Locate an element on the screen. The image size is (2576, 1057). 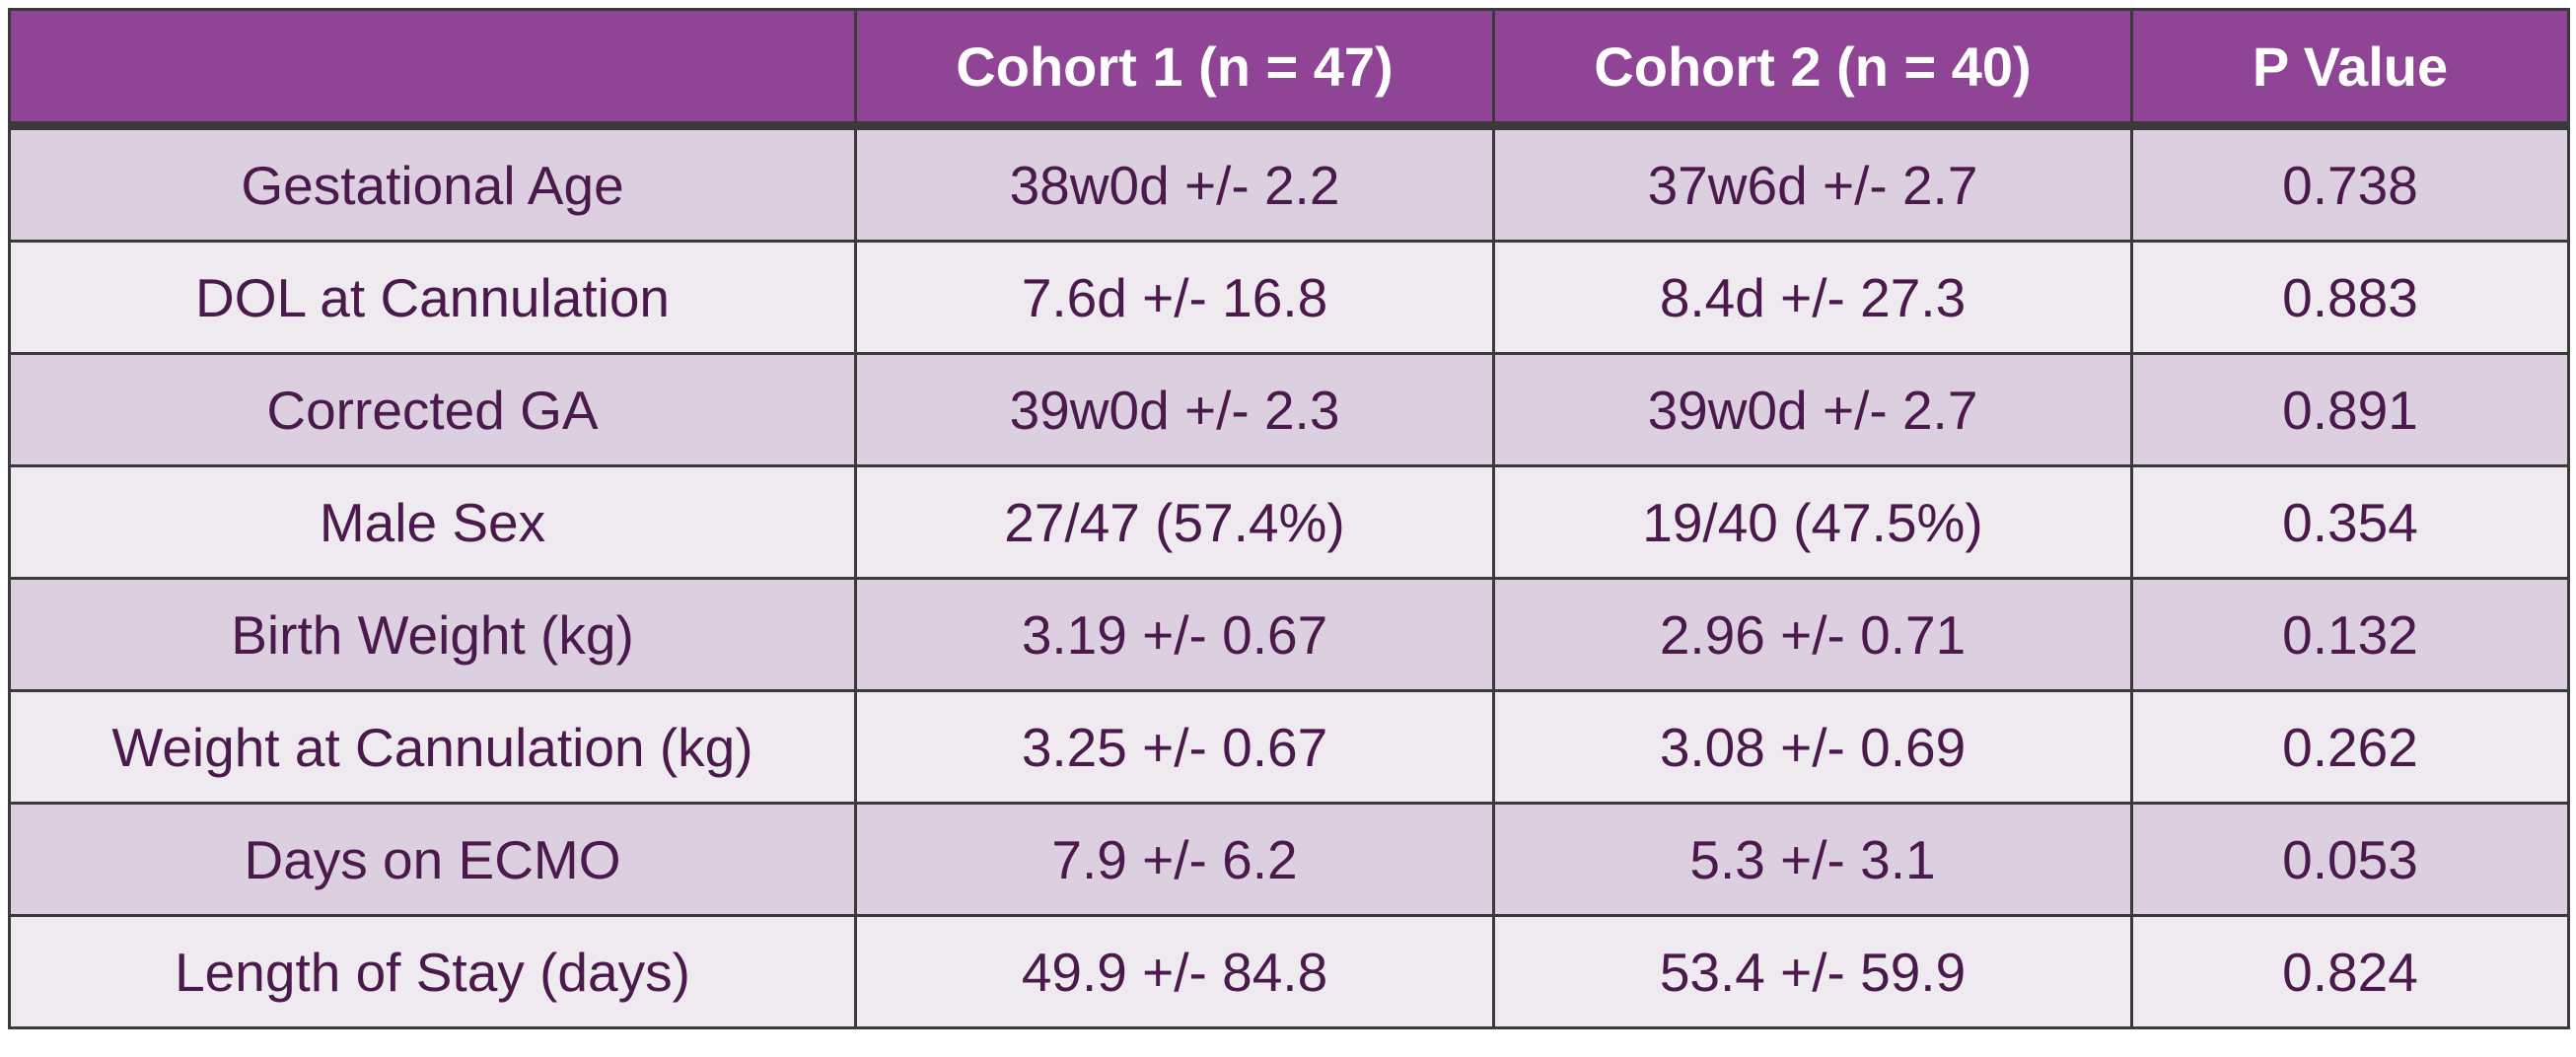
table-cell: 37w6d +/- 2.7 is located at coordinates (1812, 183).